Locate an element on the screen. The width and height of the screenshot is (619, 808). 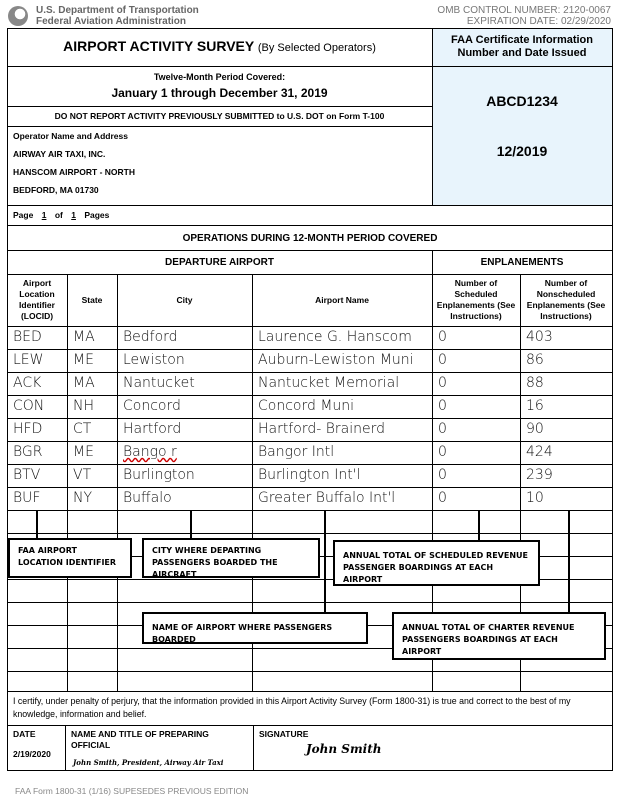
operator-name: AIRWAY AIR TAXI, INC. is located at coordinates (59, 154).